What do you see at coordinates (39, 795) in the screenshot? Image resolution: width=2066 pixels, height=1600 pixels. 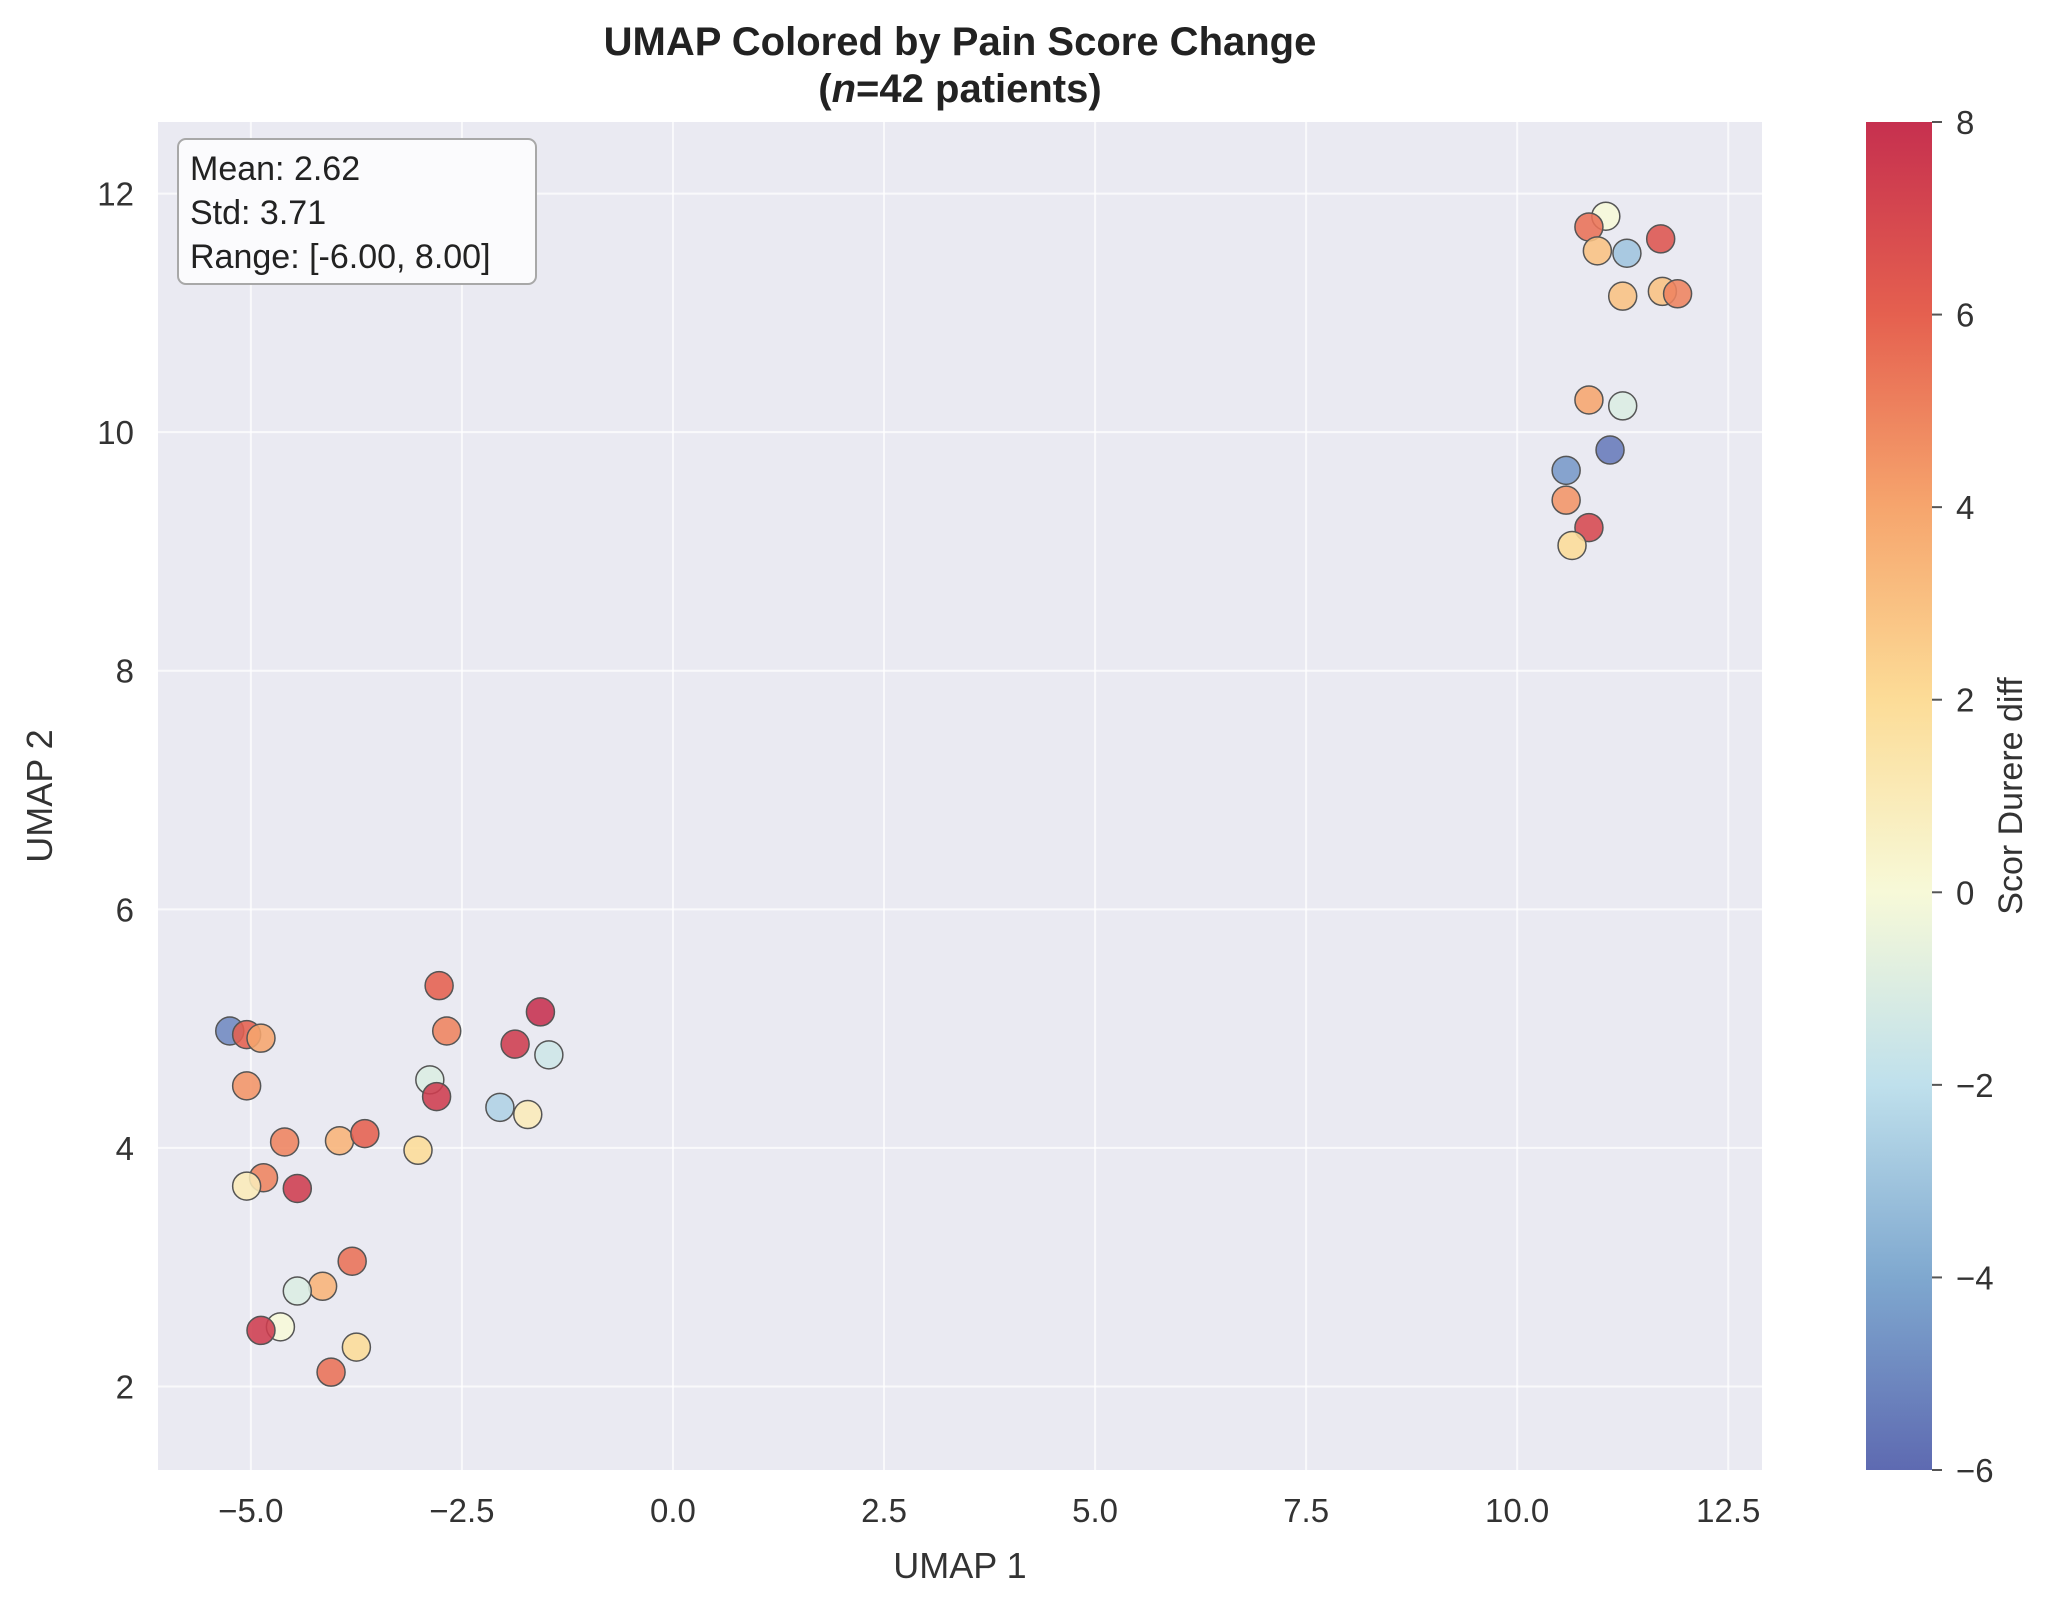 I see `y-axis-label: UMAP 2` at bounding box center [39, 795].